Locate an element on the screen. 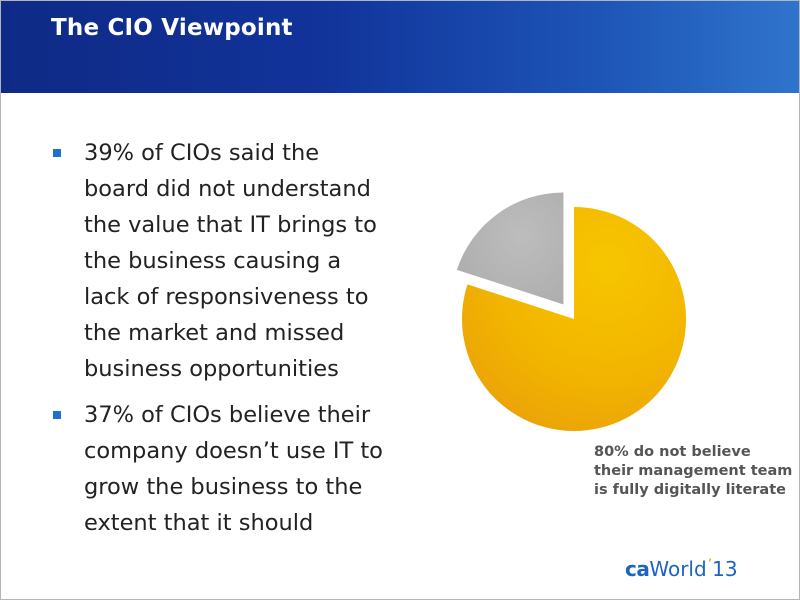  pie-slice-minor is located at coordinates (510, 248).